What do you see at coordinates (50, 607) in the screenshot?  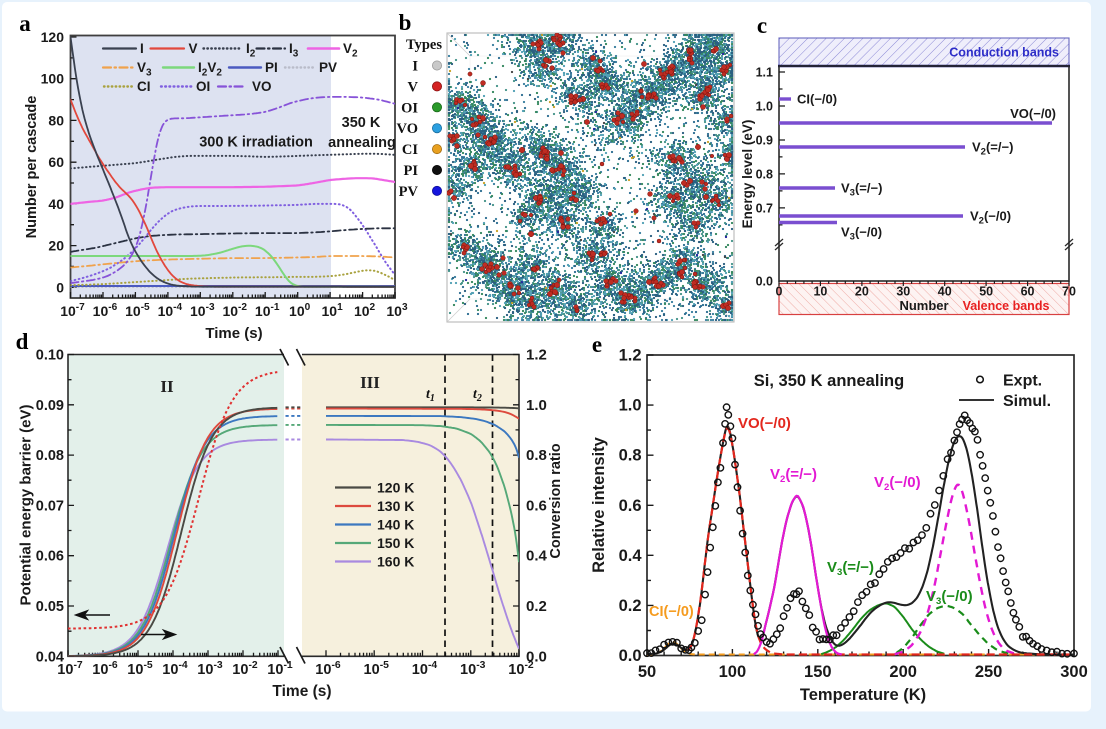 I see `svg-text: 0.05` at bounding box center [50, 607].